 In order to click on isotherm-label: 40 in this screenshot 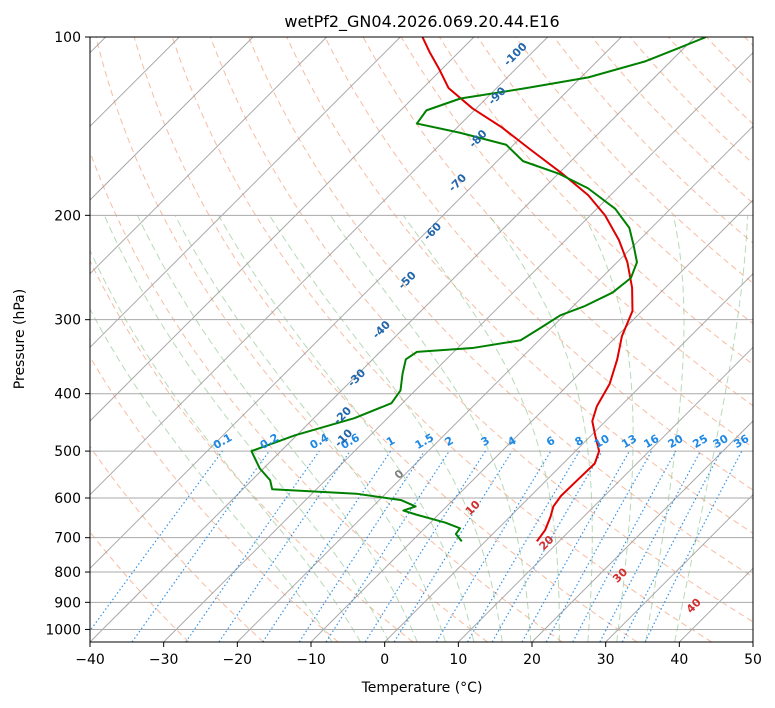, I will do `click(694, 606)`.